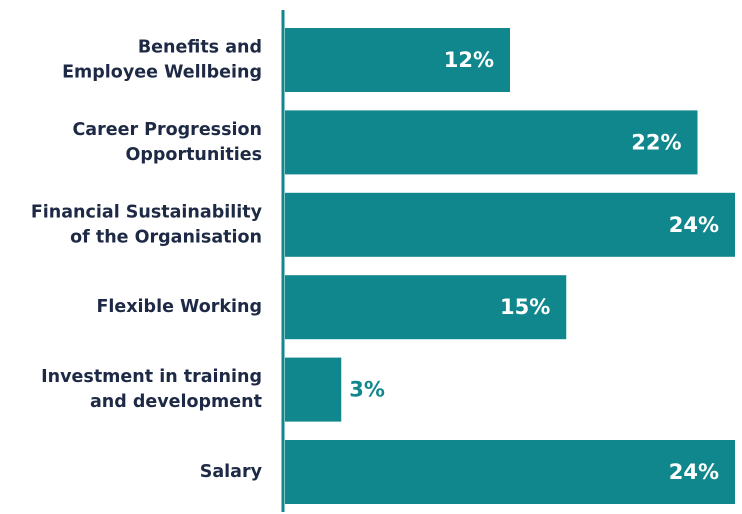 This screenshot has width=742, height=514. I want to click on category-line: Opportunities, so click(193, 155).